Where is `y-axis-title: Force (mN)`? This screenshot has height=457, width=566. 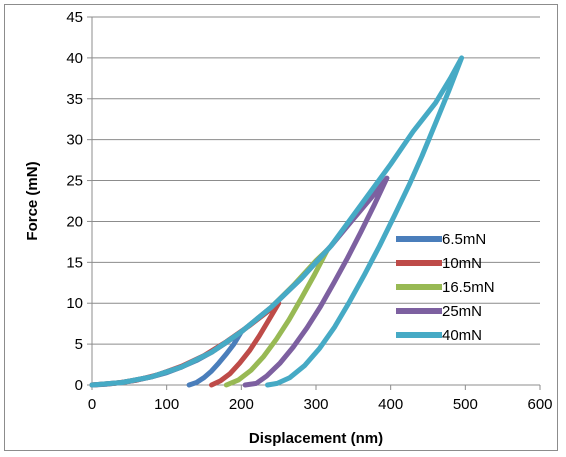
y-axis-title: Force (mN) is located at coordinates (32, 200).